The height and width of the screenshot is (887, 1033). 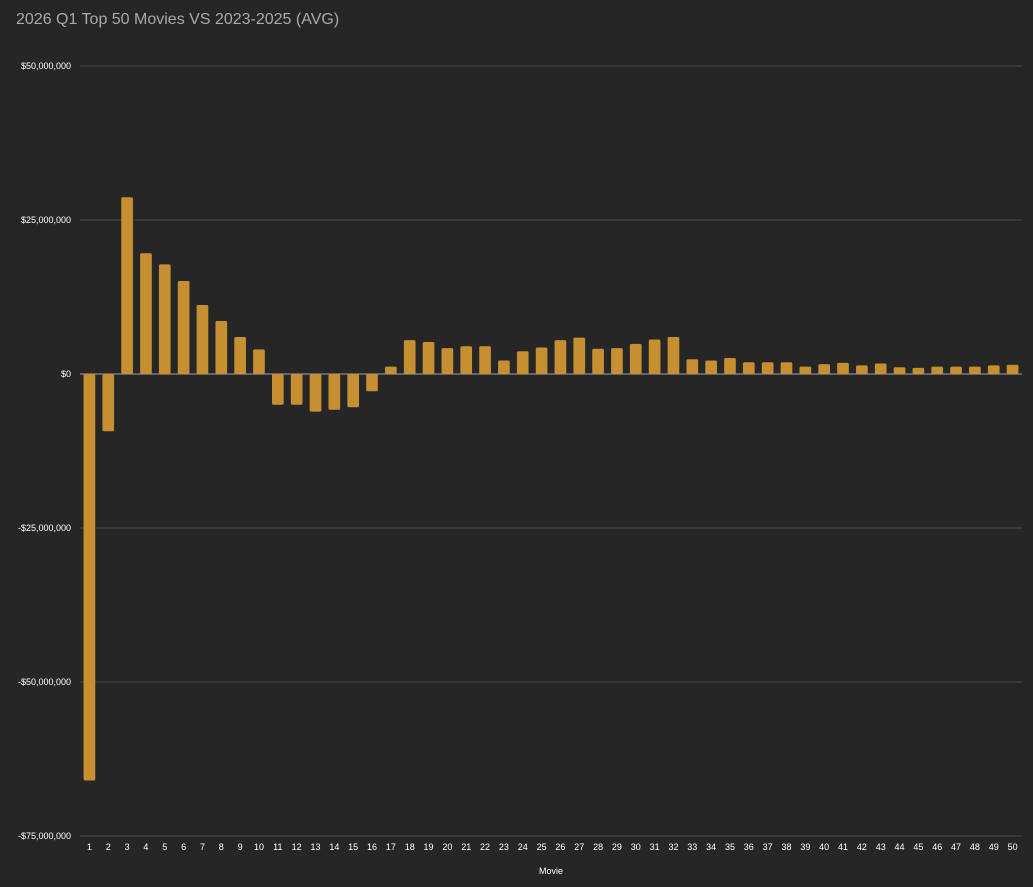 I want to click on x-tick-label: 12, so click(x=297, y=847).